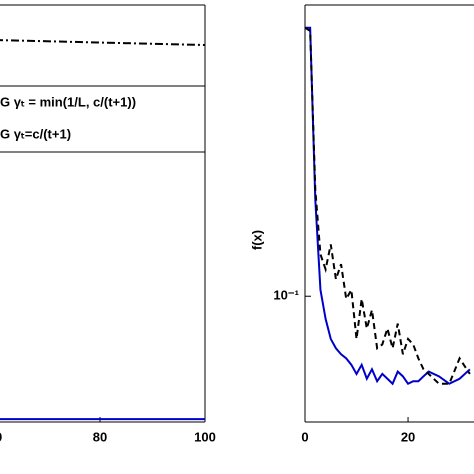 The width and height of the screenshot is (474, 474). Describe the element at coordinates (102, 43) in the screenshot. I see `data-line` at that location.